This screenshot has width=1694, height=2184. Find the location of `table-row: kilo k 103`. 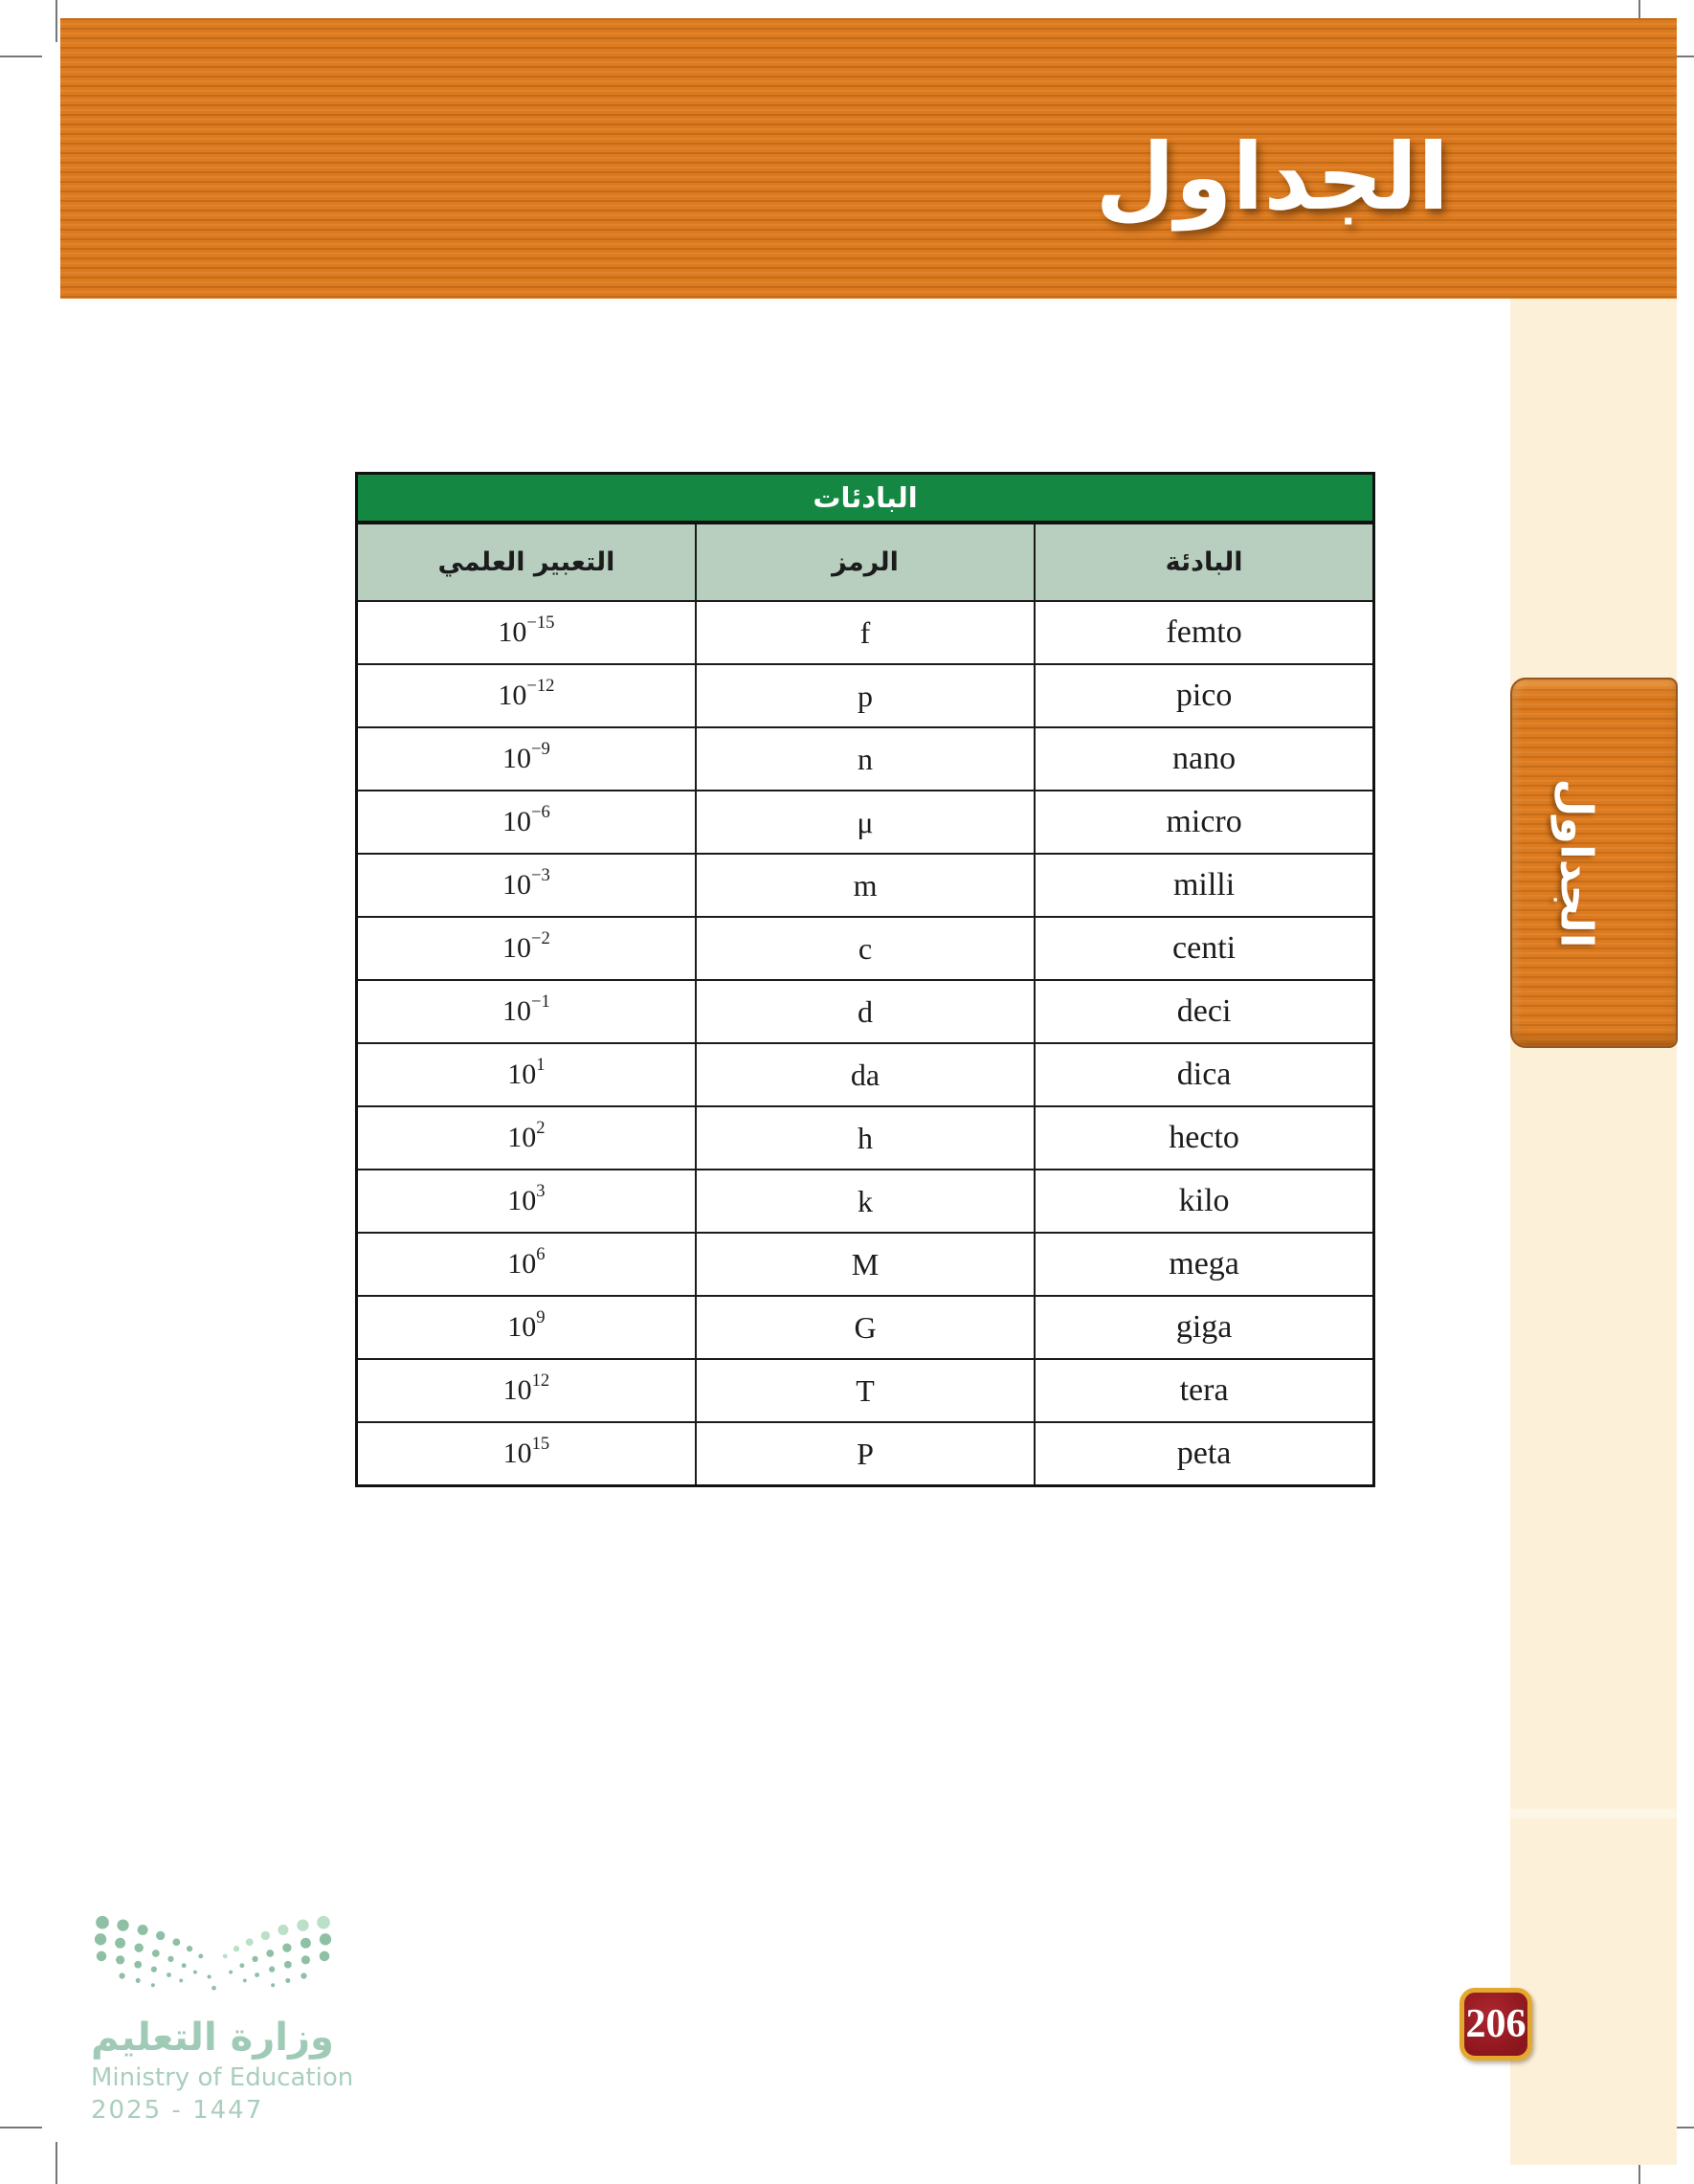

table-row: kilo k 103 is located at coordinates (865, 1202).